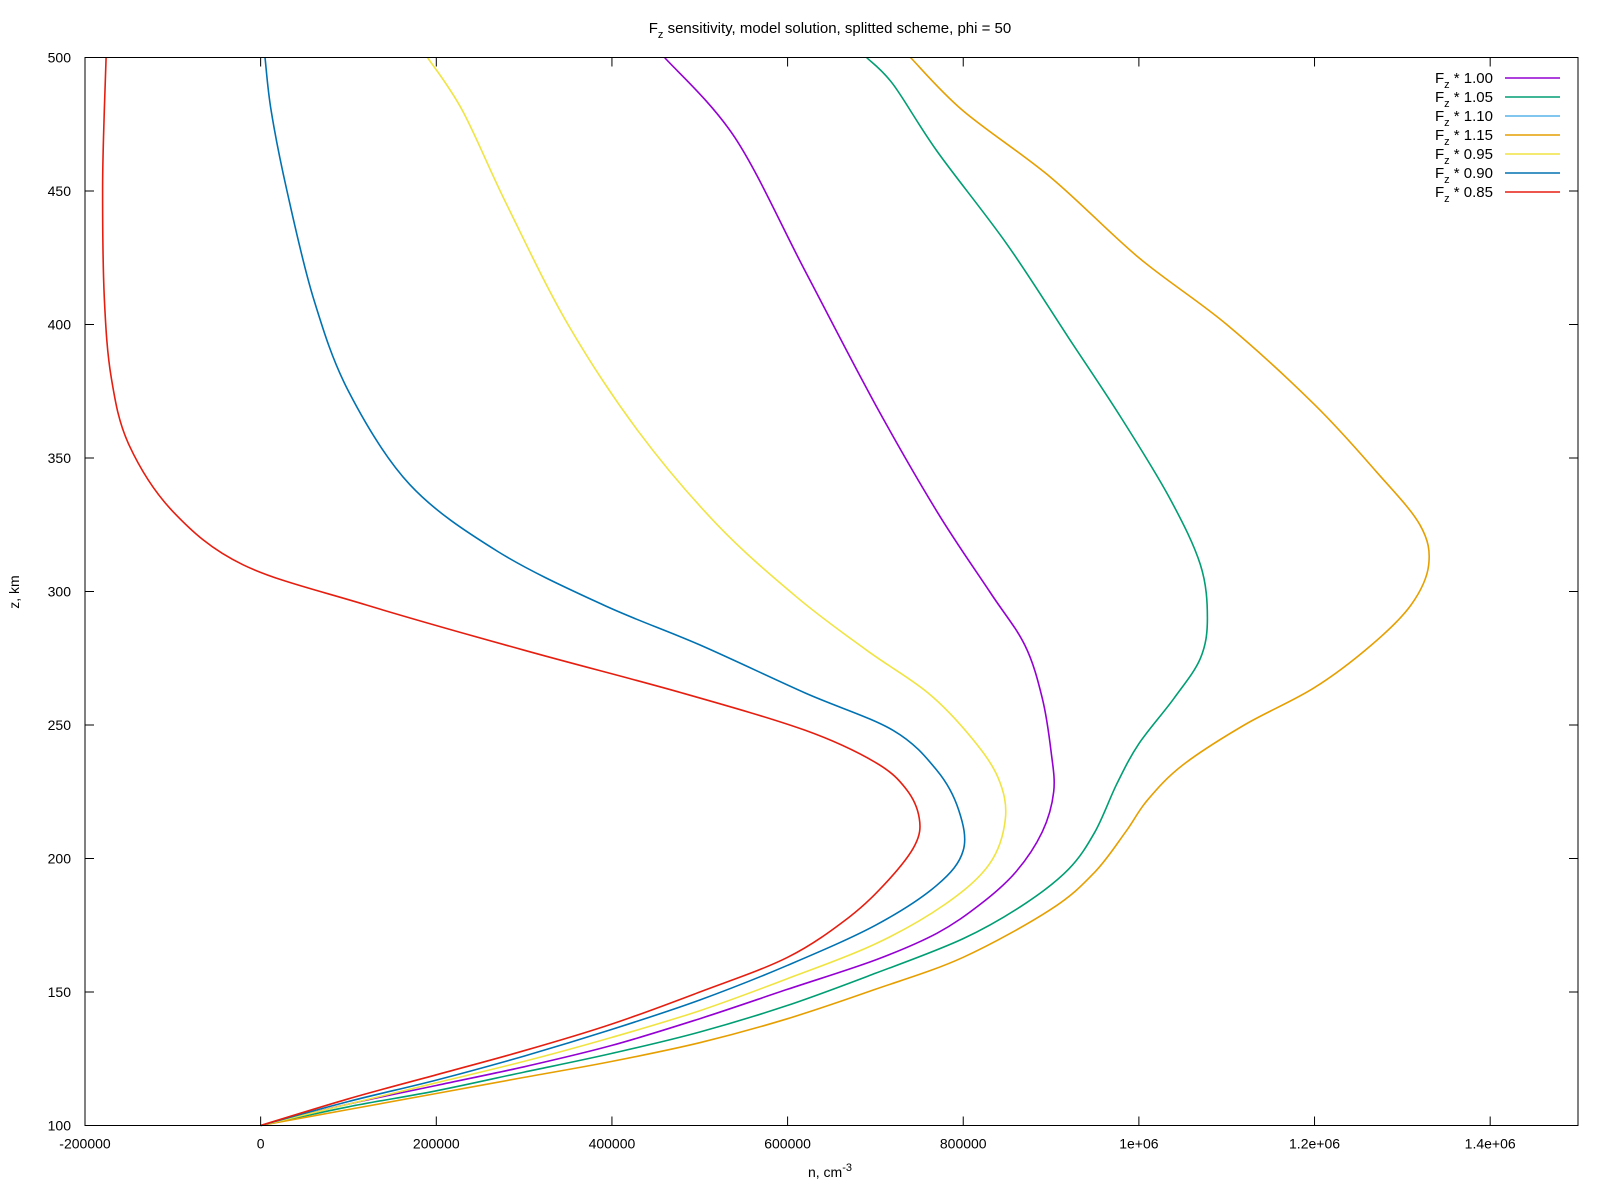  I want to click on x-axis-label: n, cm-3, so click(830, 1171).